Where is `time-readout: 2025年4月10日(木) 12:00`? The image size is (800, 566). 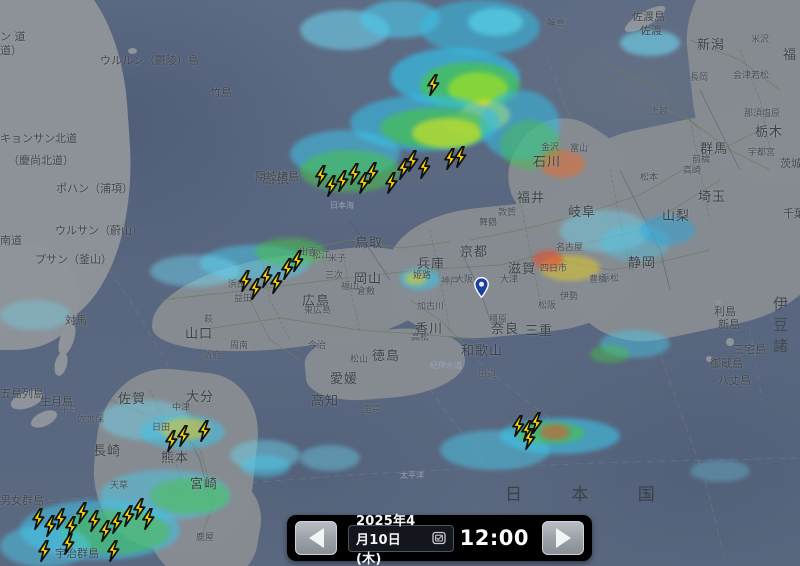
time-readout: 2025年4月10日(木) 12:00 is located at coordinates (439, 540).